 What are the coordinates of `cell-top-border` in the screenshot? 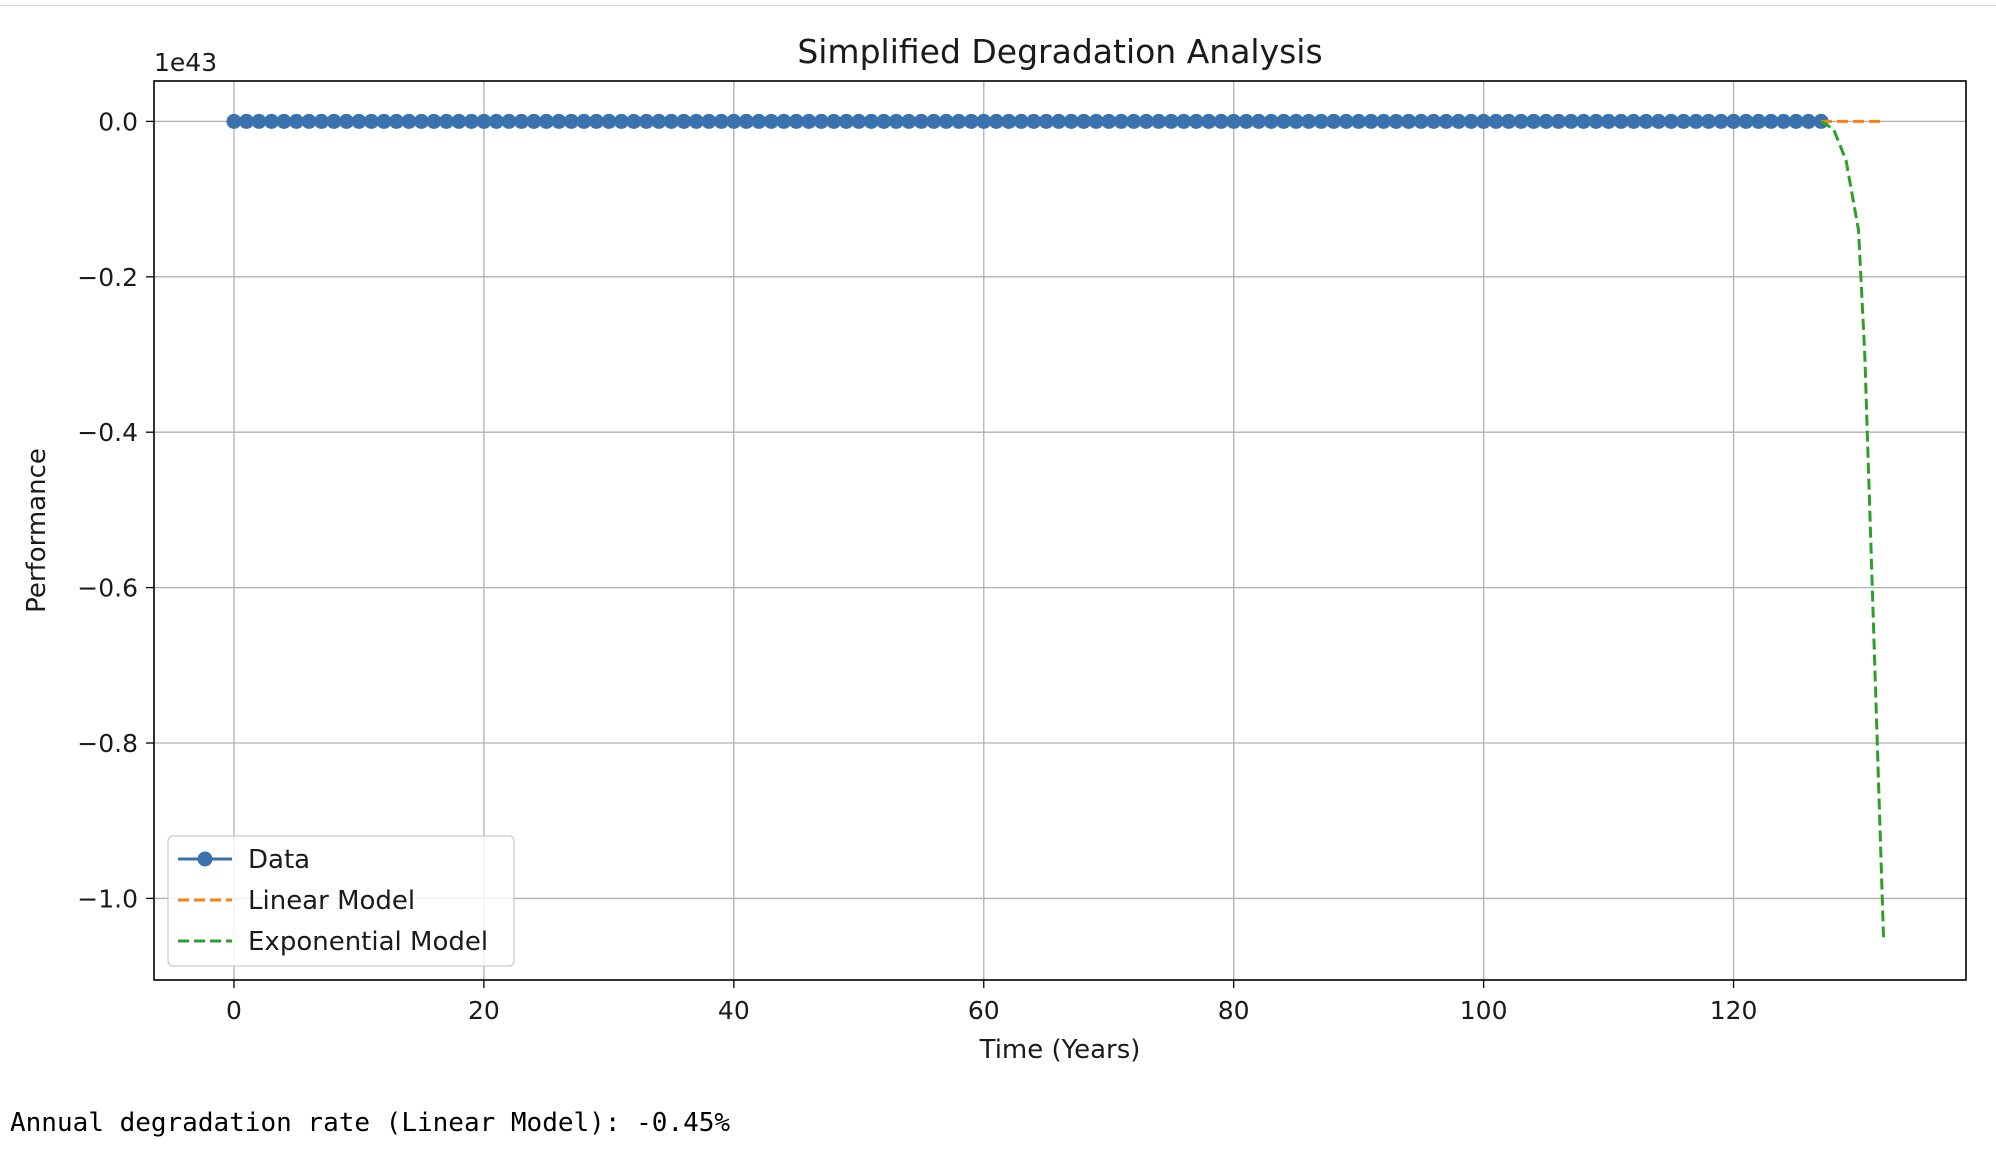 It's located at (998, 3).